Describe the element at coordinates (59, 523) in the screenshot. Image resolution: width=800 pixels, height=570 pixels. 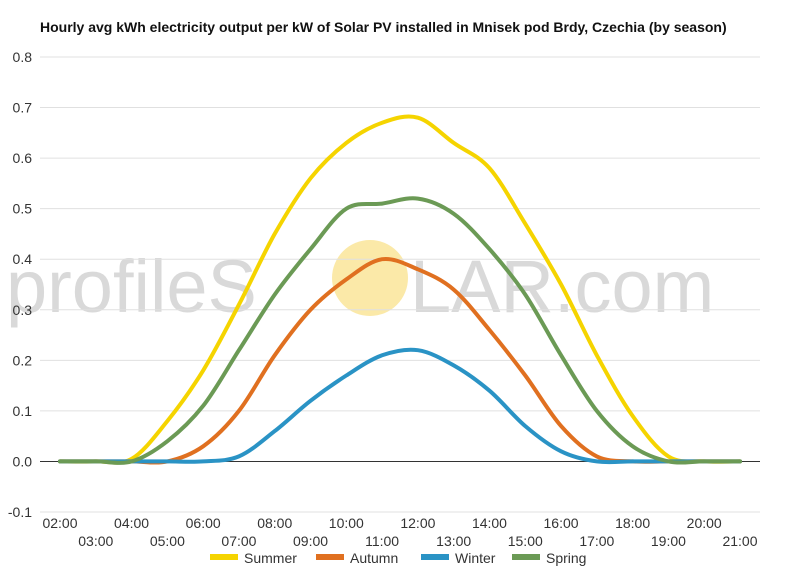
I see `x-tick-label: 02:00` at that location.